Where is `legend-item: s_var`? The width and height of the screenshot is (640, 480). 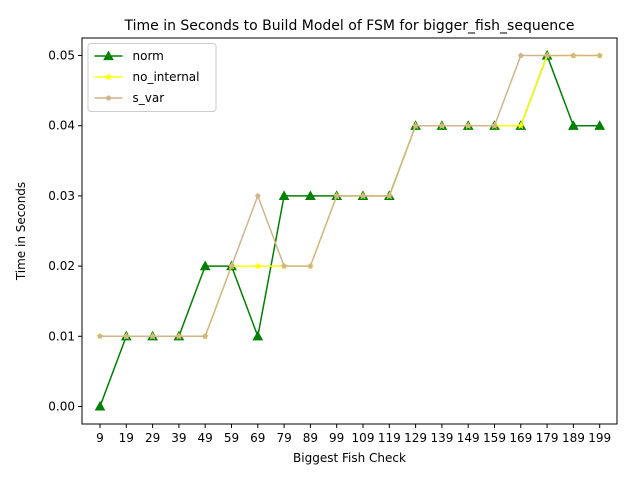 legend-item: s_var is located at coordinates (129, 98).